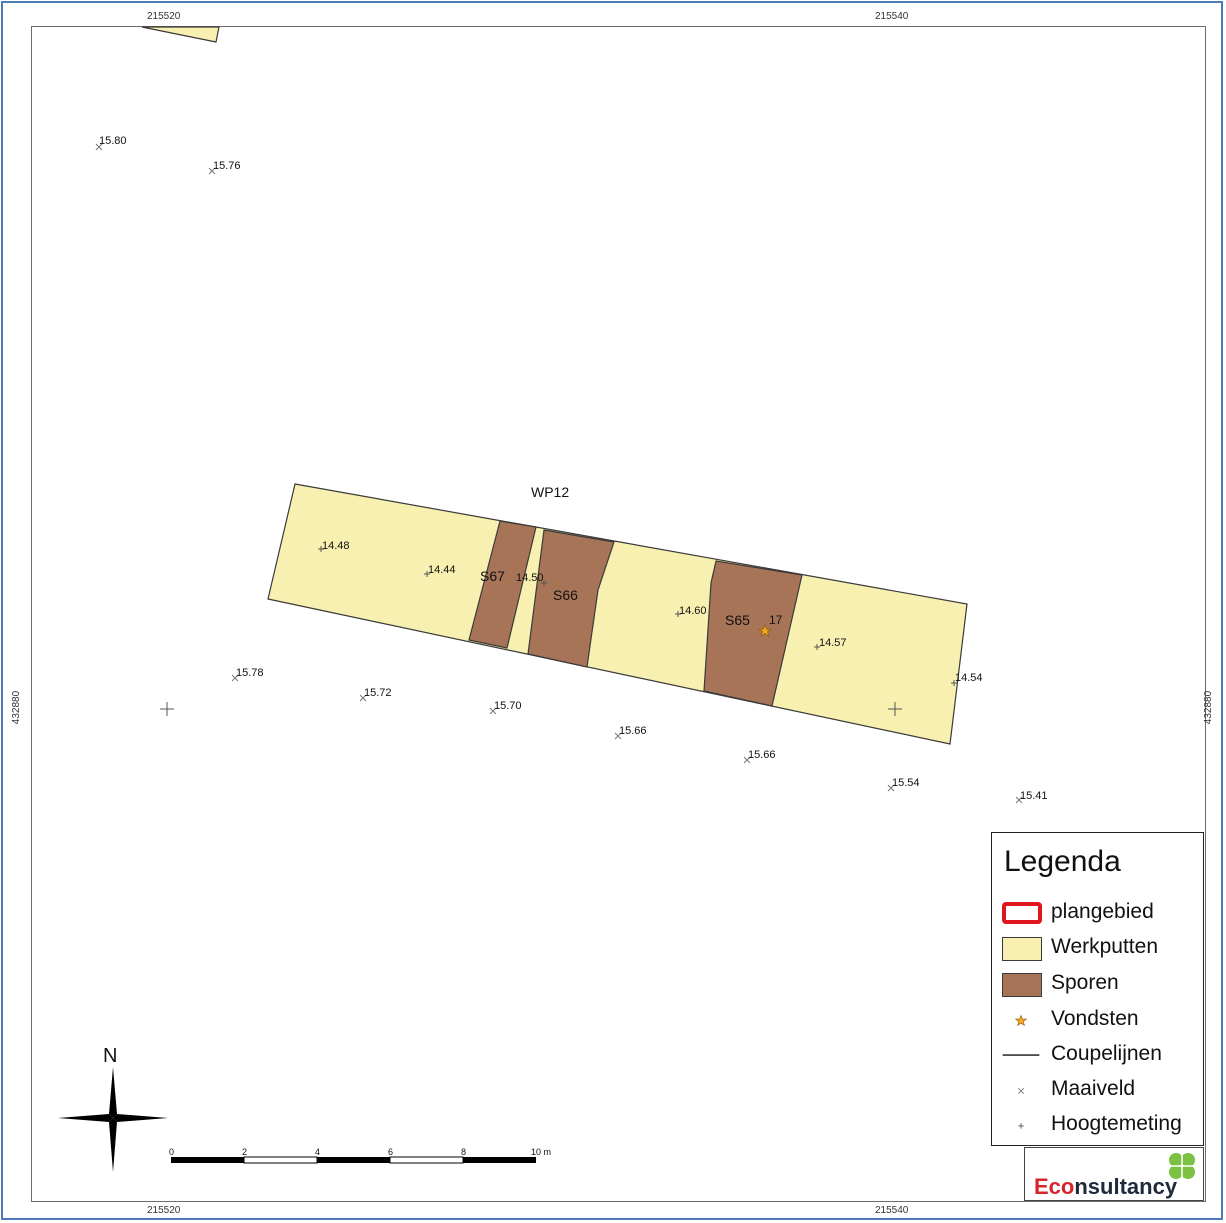  Describe the element at coordinates (336, 546) in the screenshot. I see `hoogte-value: 14.48` at that location.